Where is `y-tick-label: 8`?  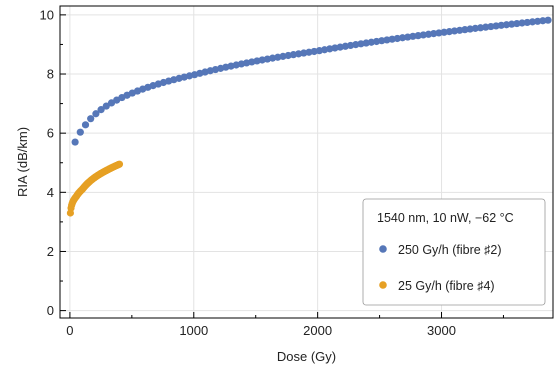
y-tick-label: 8 is located at coordinates (50, 74).